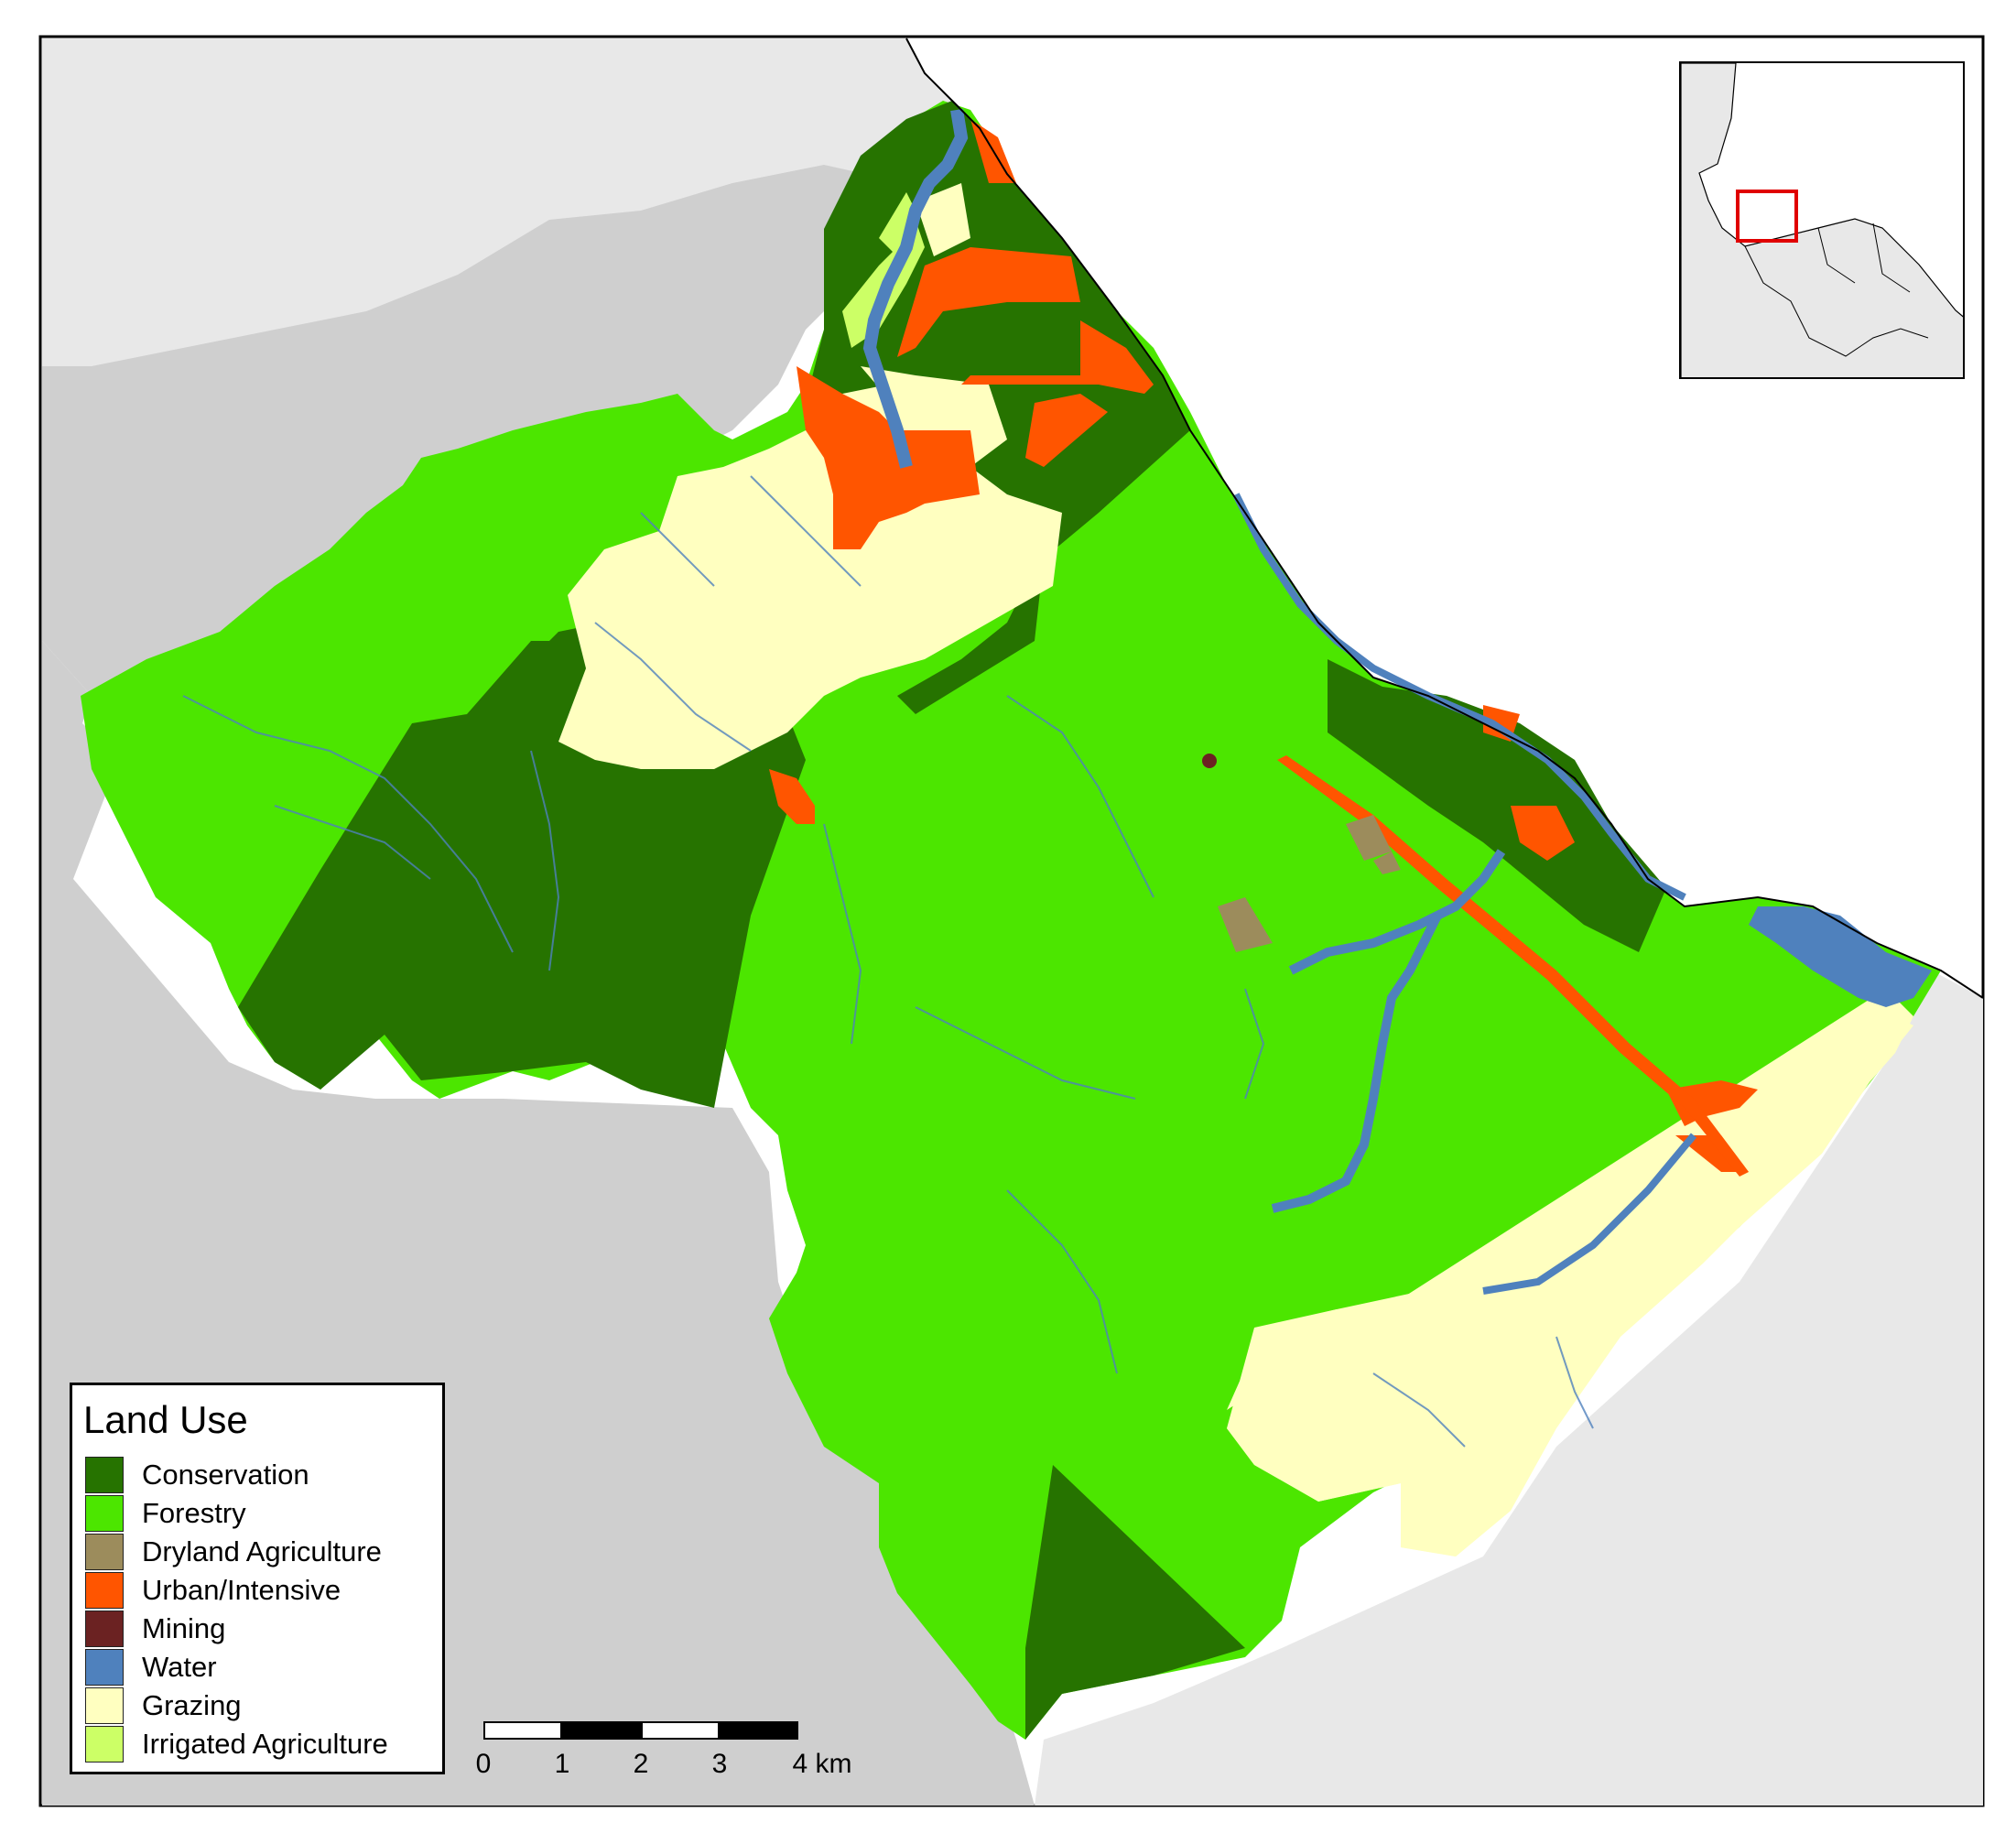 Image resolution: width=2016 pixels, height=1833 pixels. Describe the element at coordinates (259, 1630) in the screenshot. I see `legend-item: Mining` at that location.